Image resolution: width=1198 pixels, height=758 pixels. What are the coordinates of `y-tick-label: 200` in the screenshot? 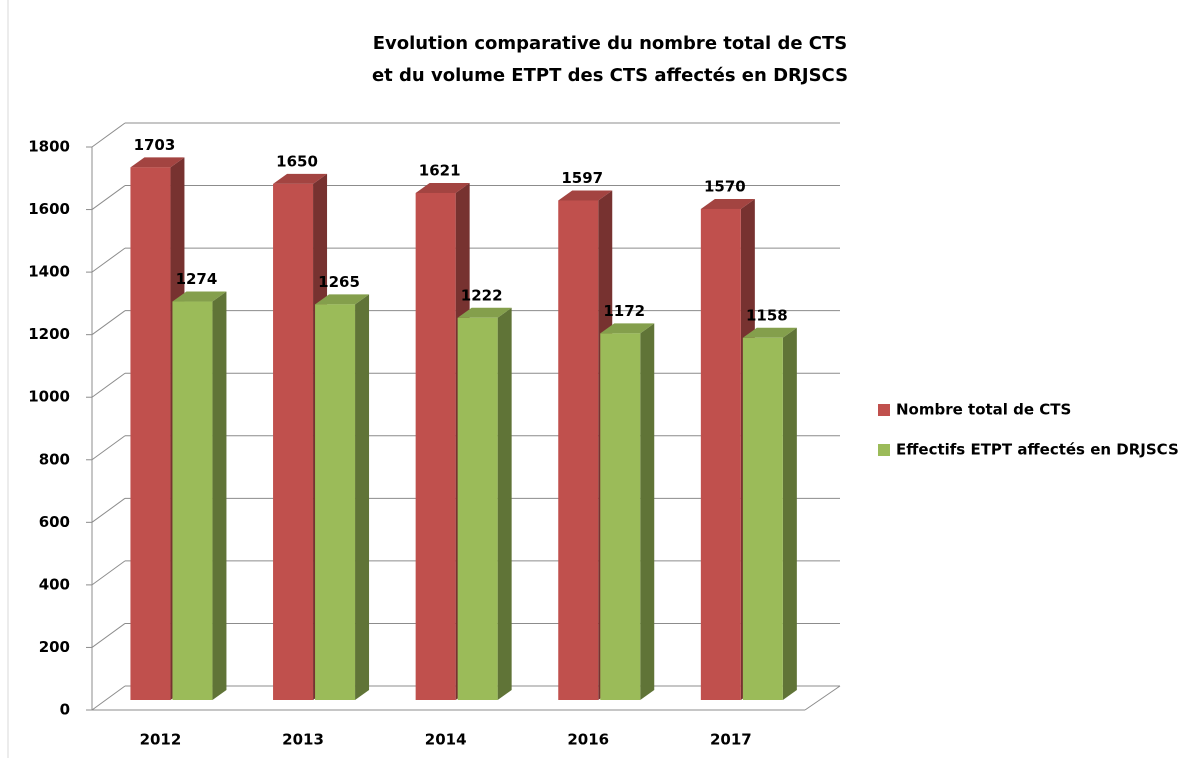 It's located at (54, 647).